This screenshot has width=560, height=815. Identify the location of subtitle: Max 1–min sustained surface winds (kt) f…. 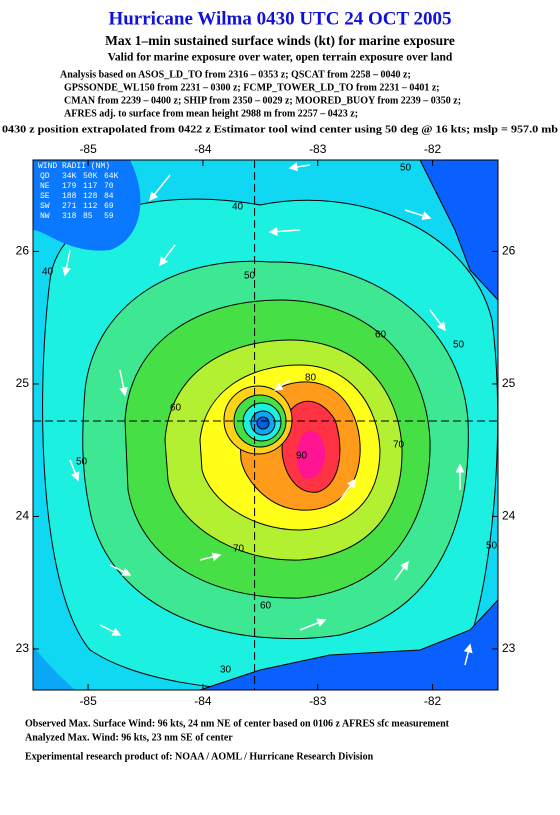
(280, 40).